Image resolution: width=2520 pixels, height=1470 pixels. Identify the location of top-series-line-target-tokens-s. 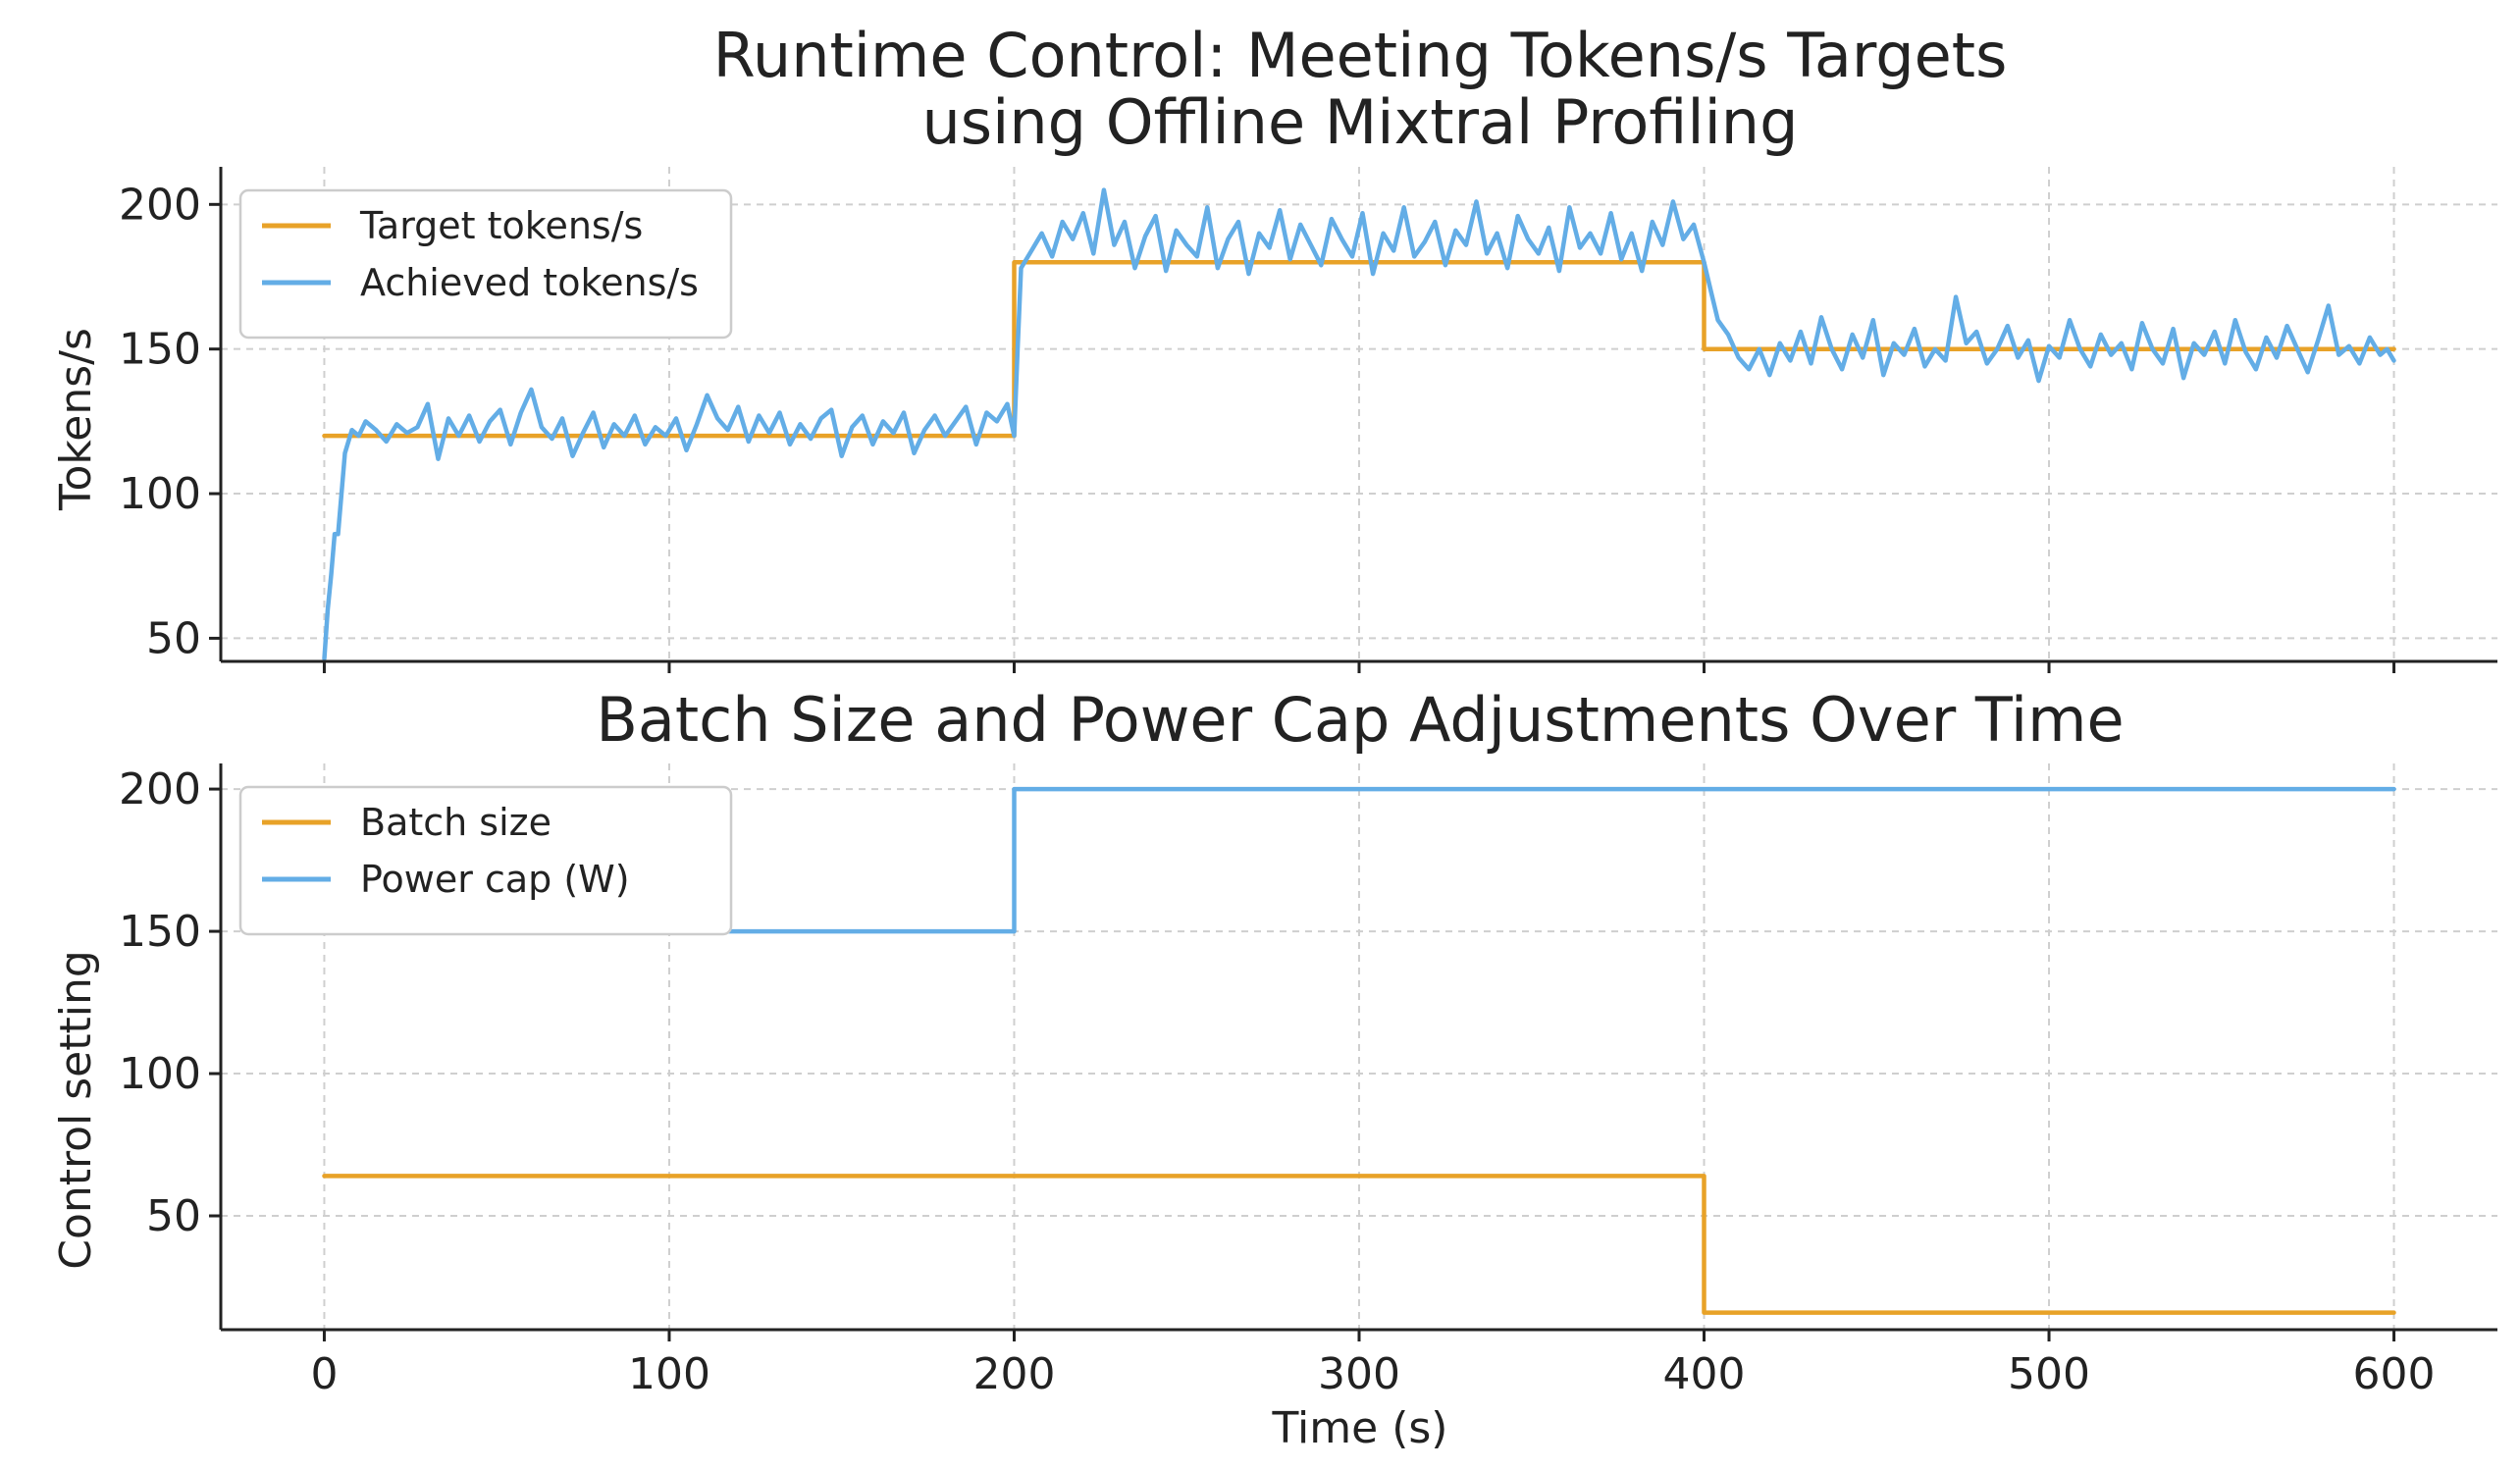
(1359, 349).